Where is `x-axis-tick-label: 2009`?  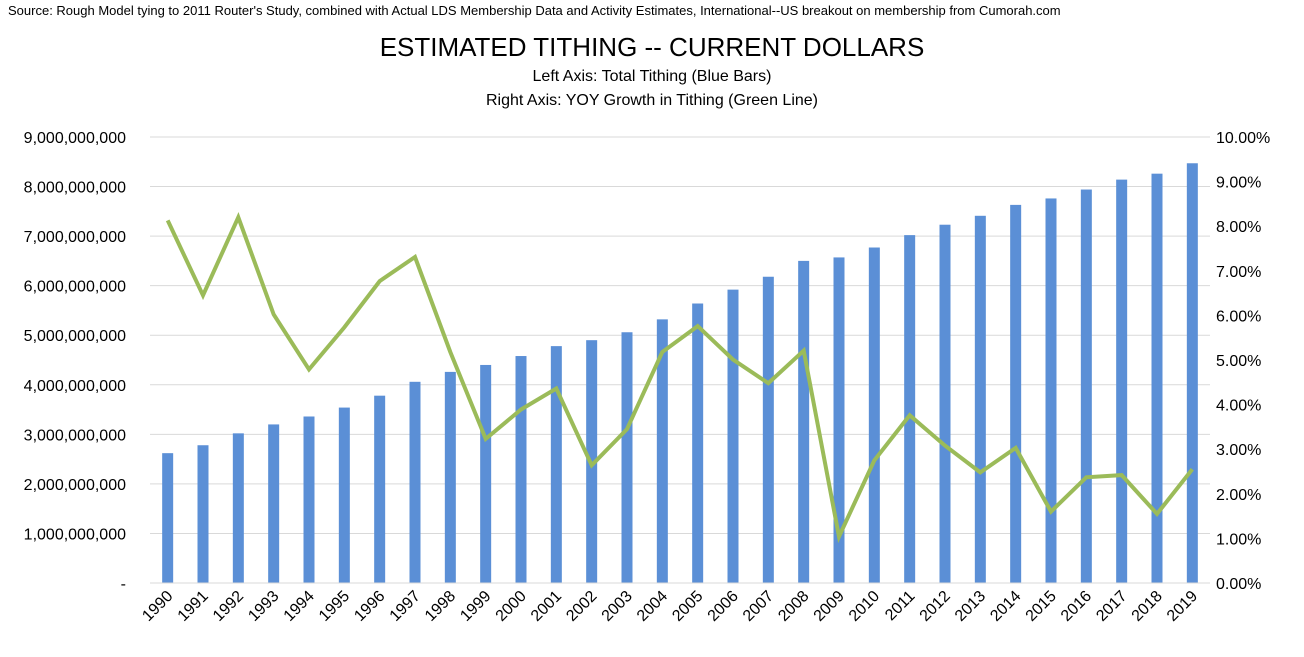
x-axis-tick-label: 2009 is located at coordinates (829, 606).